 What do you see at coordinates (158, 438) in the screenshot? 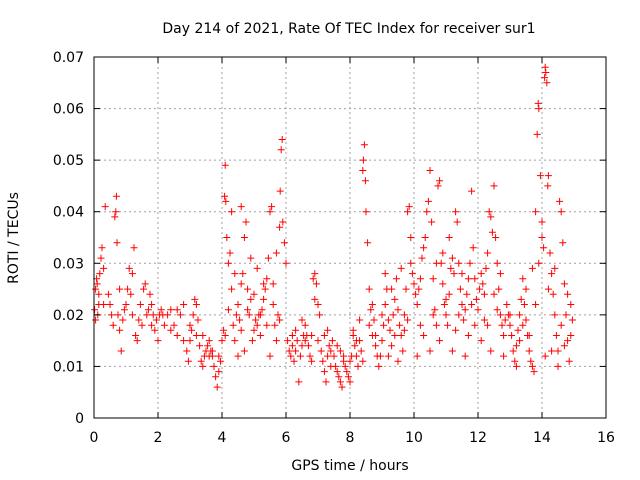
I see `x-tick-label: 2` at bounding box center [158, 438].